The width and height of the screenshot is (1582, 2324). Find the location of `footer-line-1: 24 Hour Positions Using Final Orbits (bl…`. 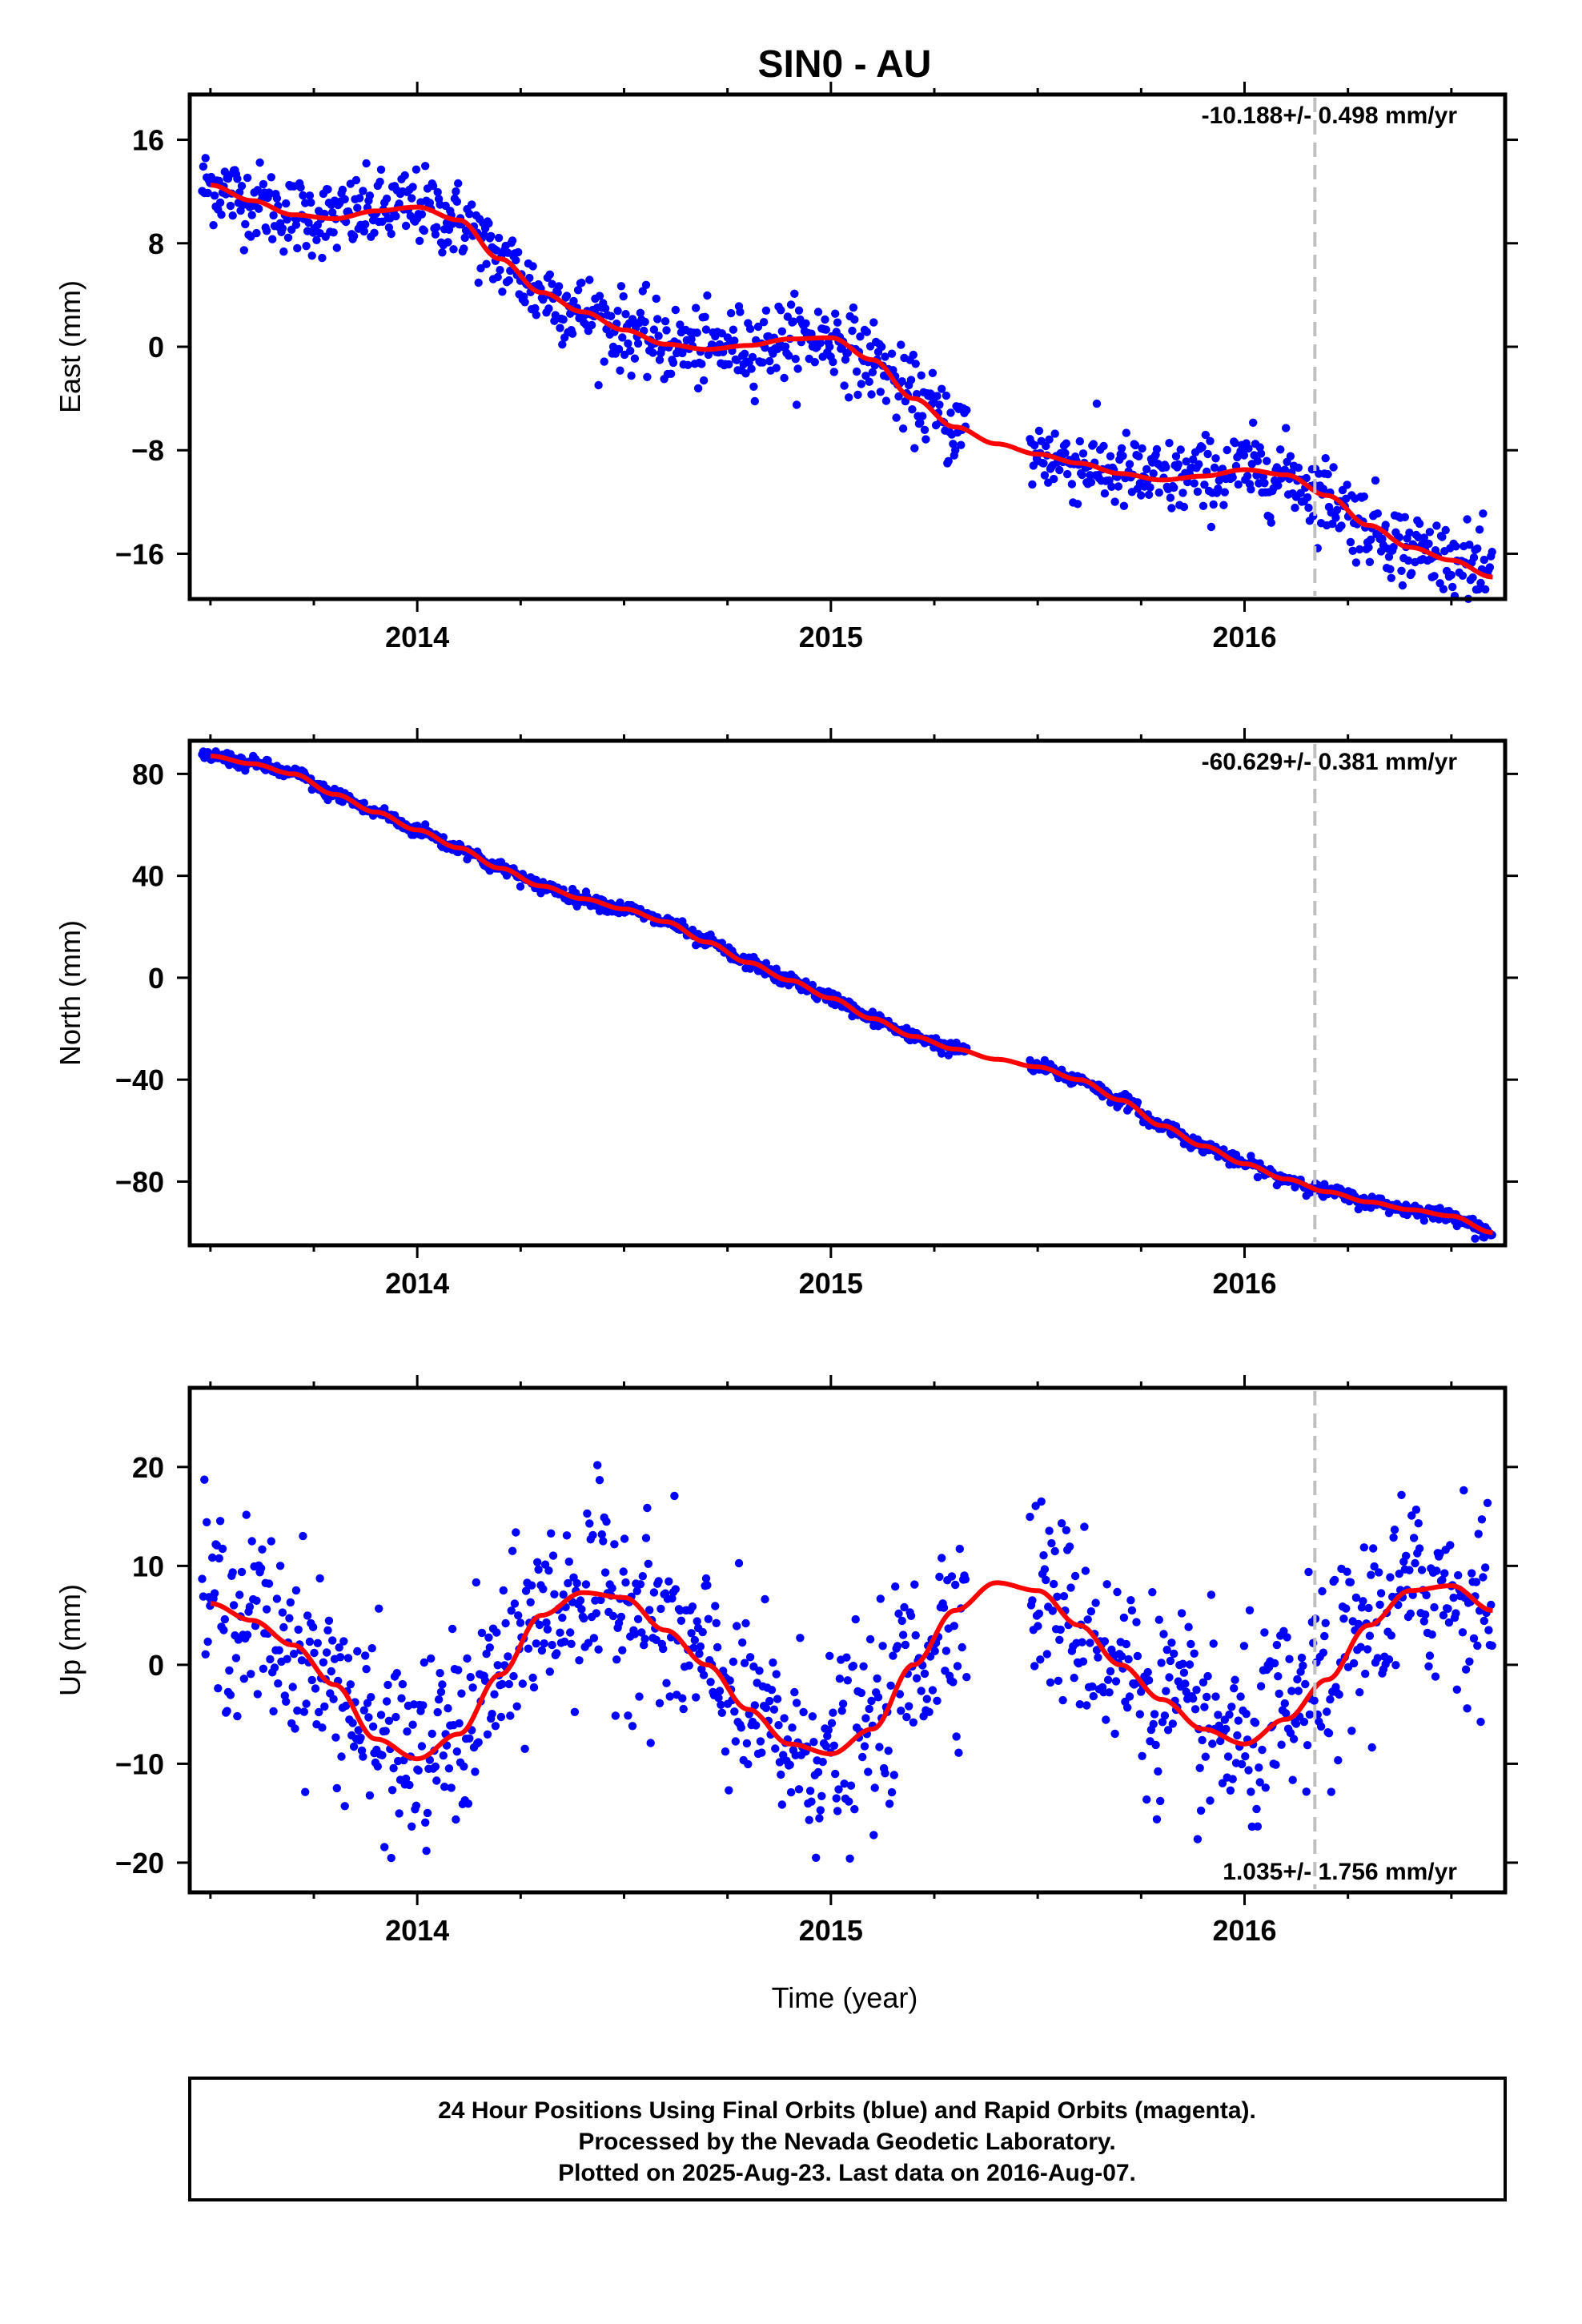

footer-line-1: 24 Hour Positions Using Final Orbits (bl… is located at coordinates (847, 2110).